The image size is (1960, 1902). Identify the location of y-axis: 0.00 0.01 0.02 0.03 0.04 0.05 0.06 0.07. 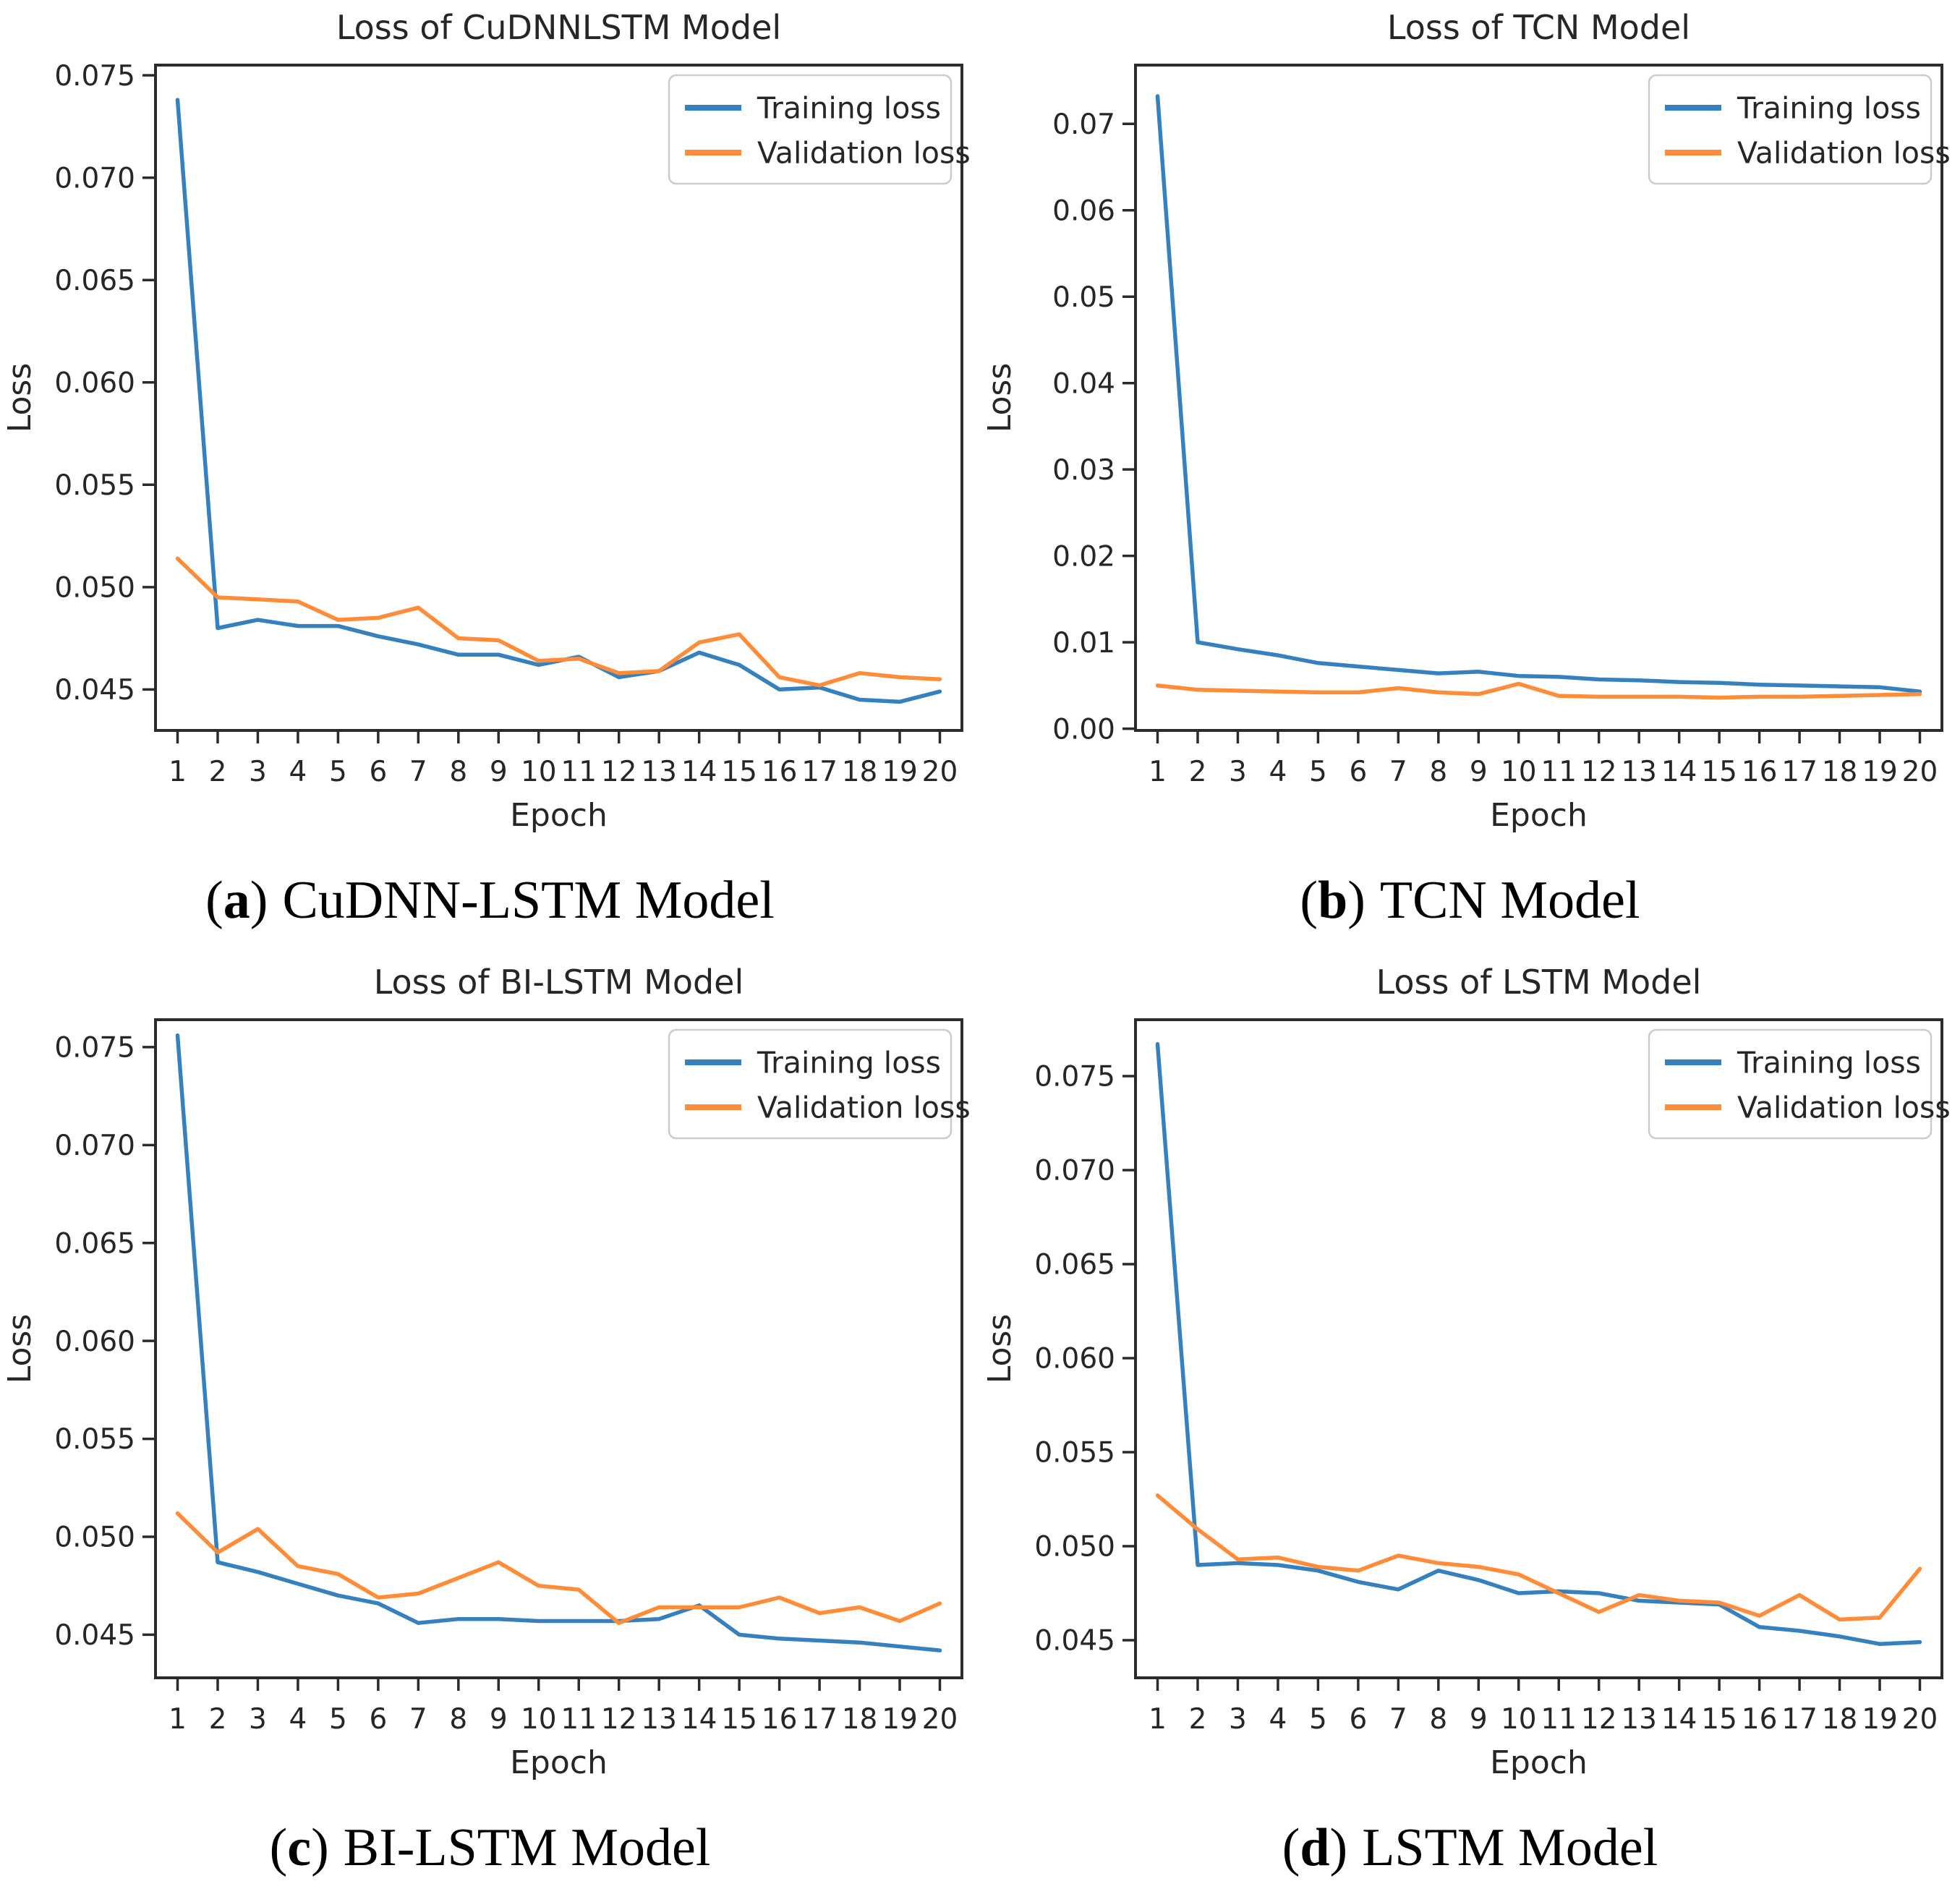
(1093, 427).